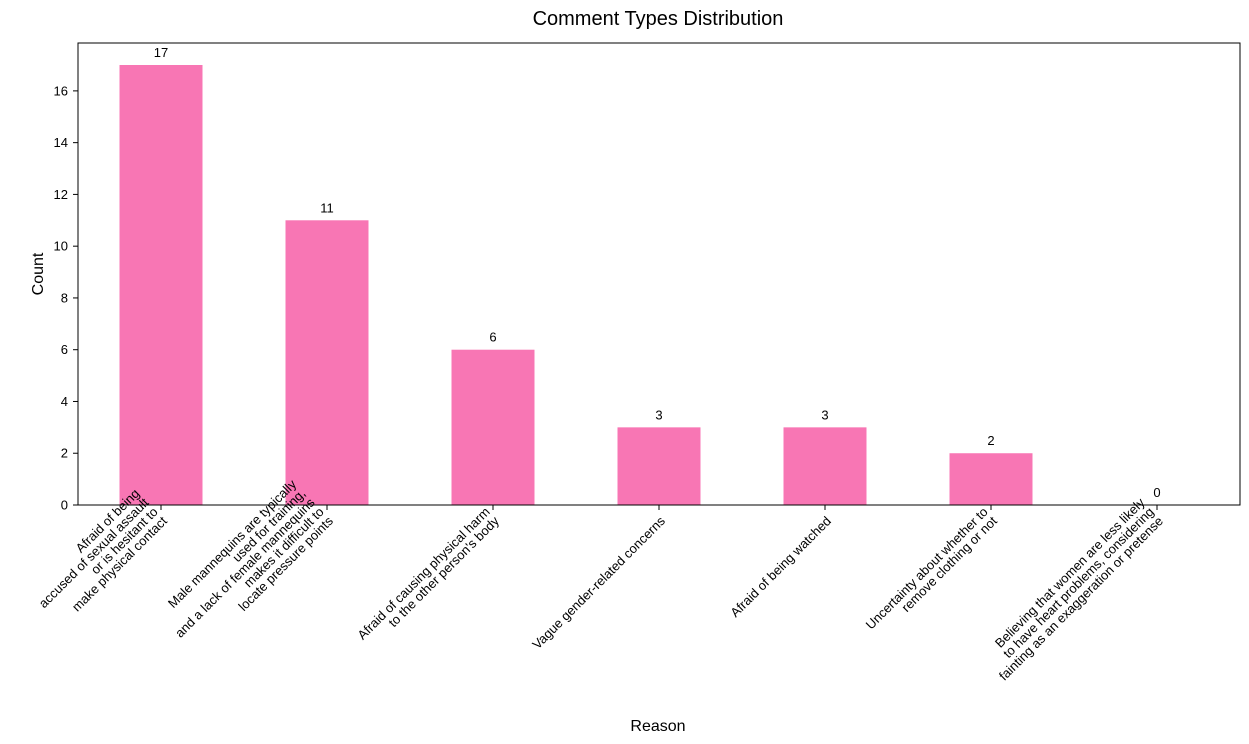 This screenshot has width=1249, height=744. I want to click on bar-value-label: 17, so click(161, 52).